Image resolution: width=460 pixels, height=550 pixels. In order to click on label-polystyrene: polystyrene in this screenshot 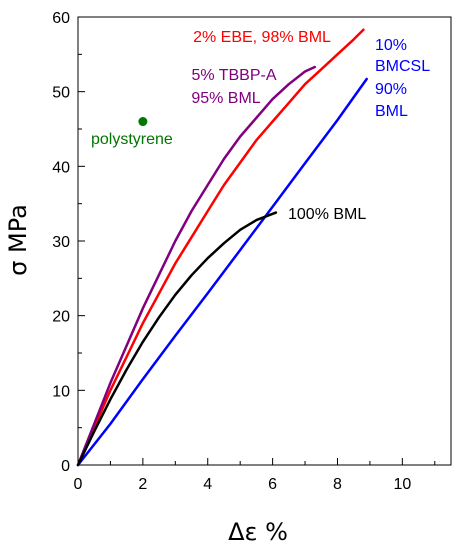, I will do `click(132, 139)`.